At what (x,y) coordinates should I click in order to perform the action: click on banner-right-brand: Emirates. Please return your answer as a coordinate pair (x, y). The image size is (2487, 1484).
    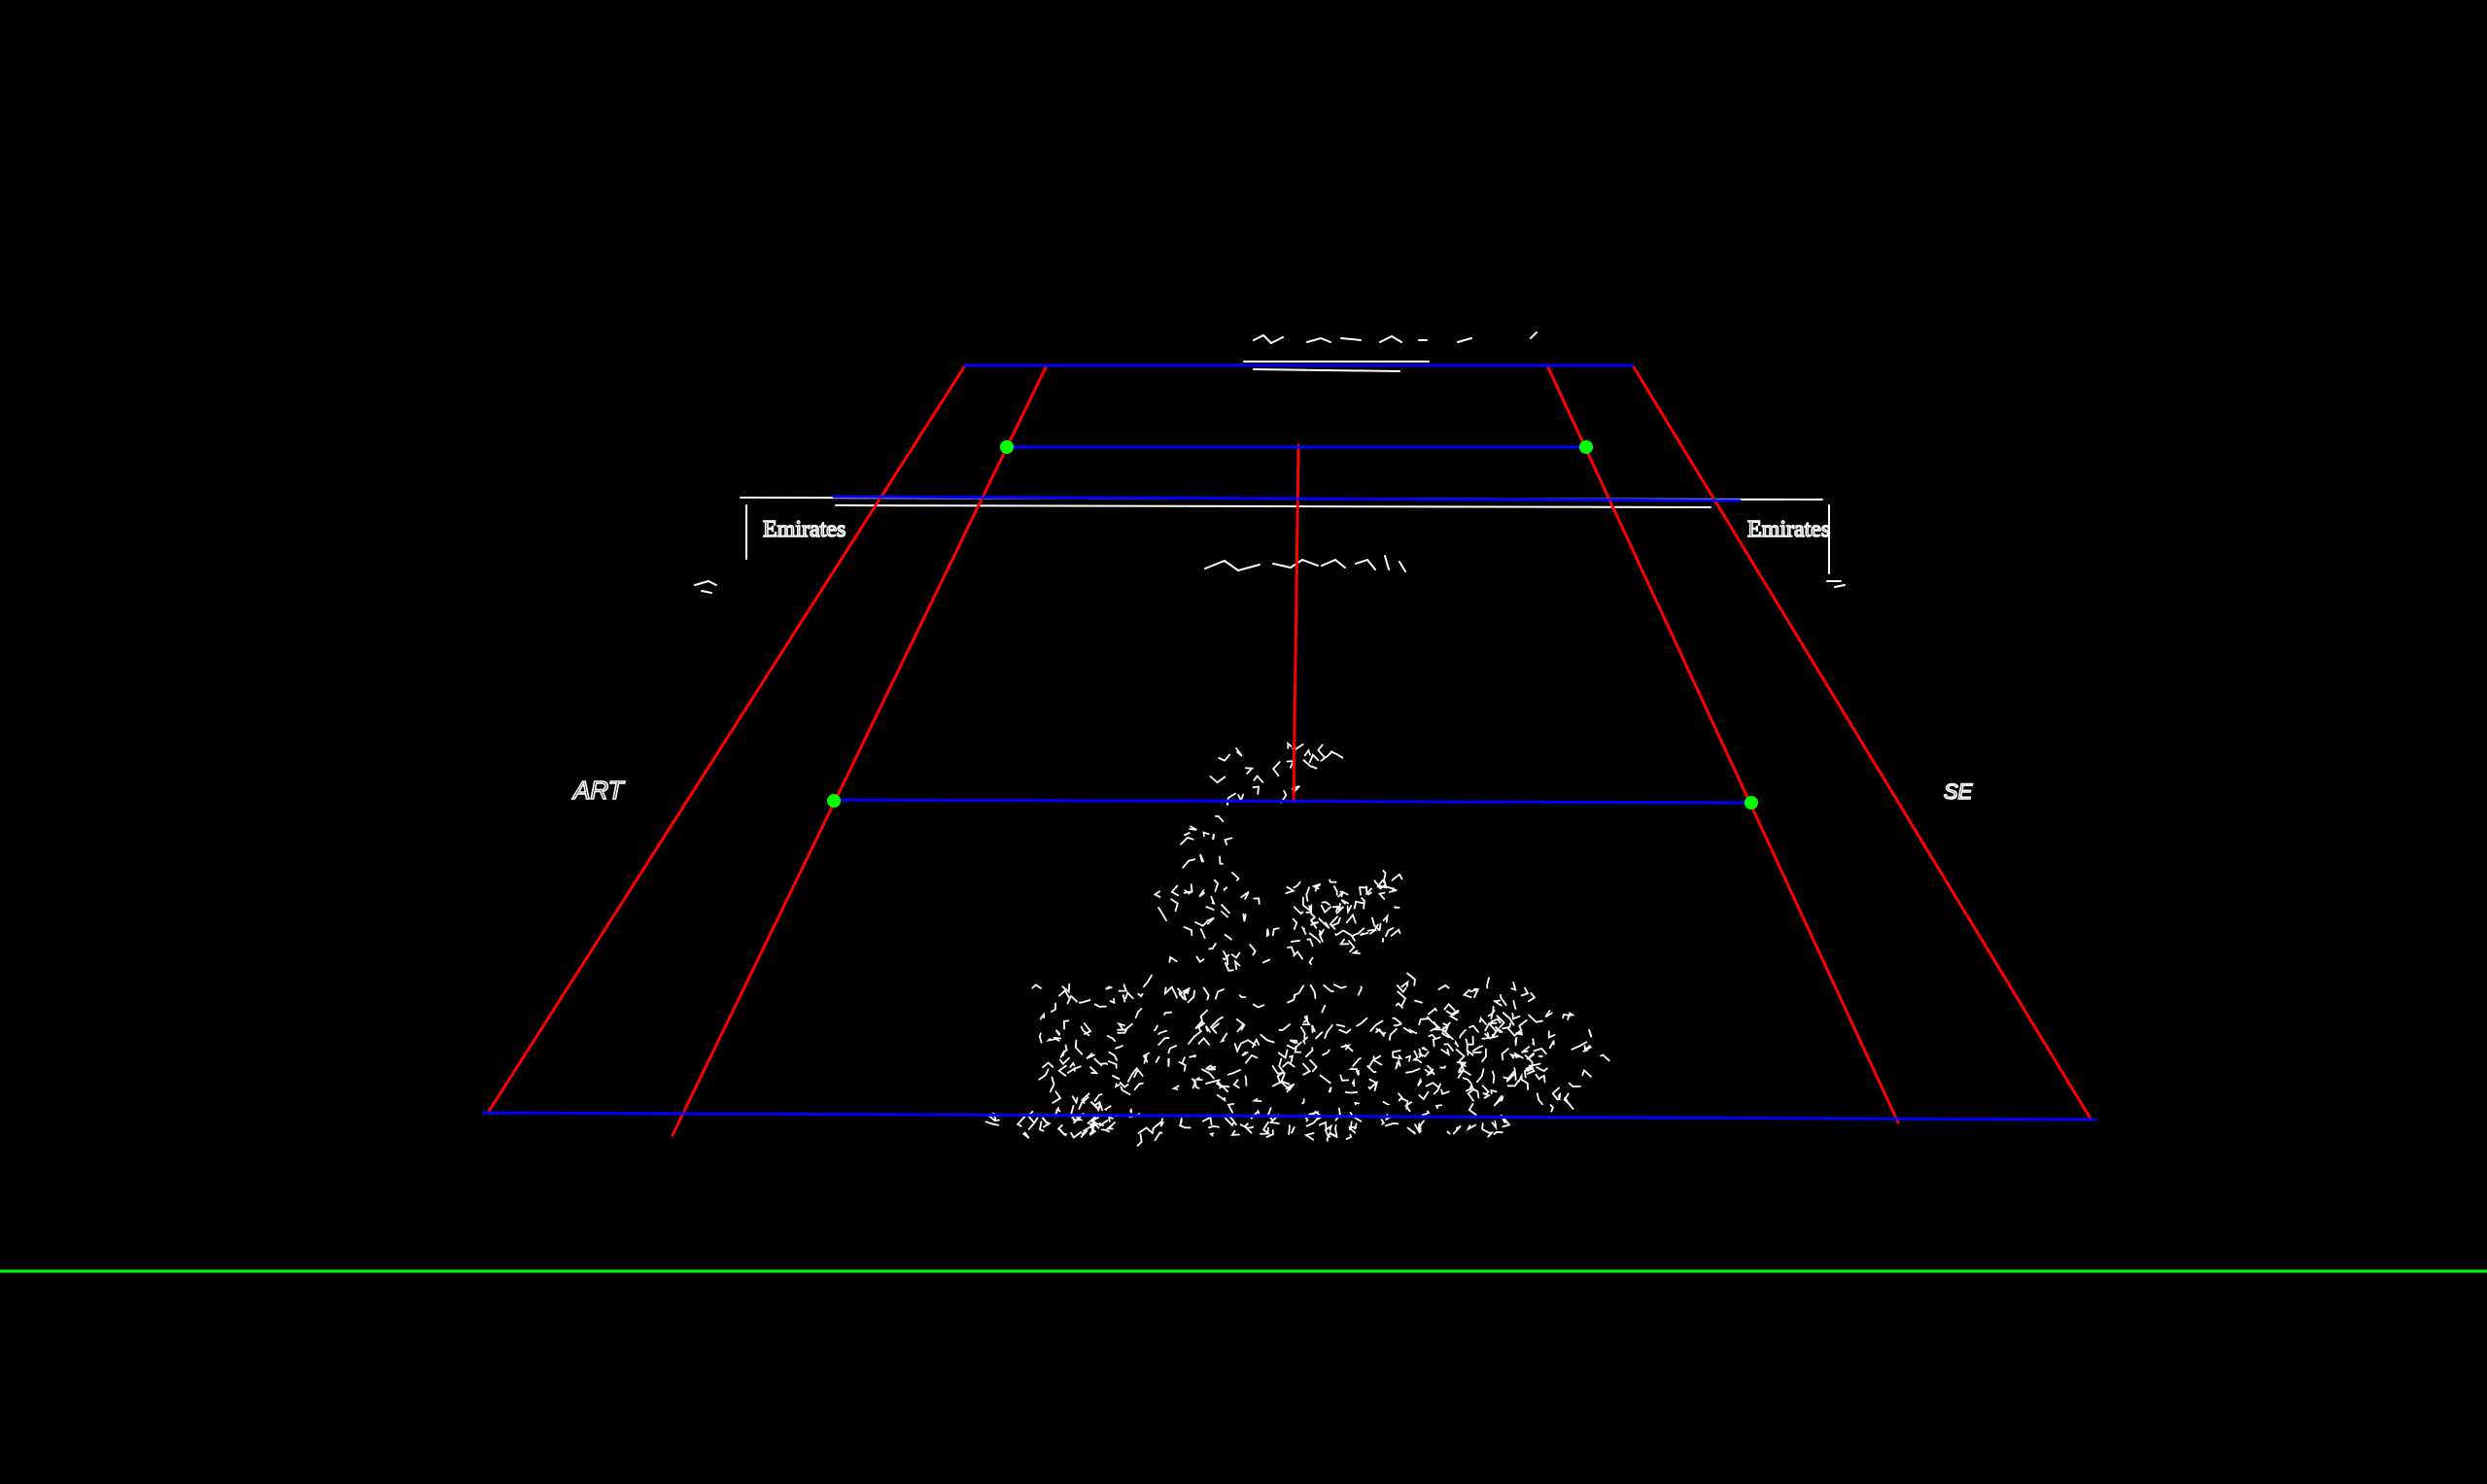
    Looking at the image, I should click on (1788, 529).